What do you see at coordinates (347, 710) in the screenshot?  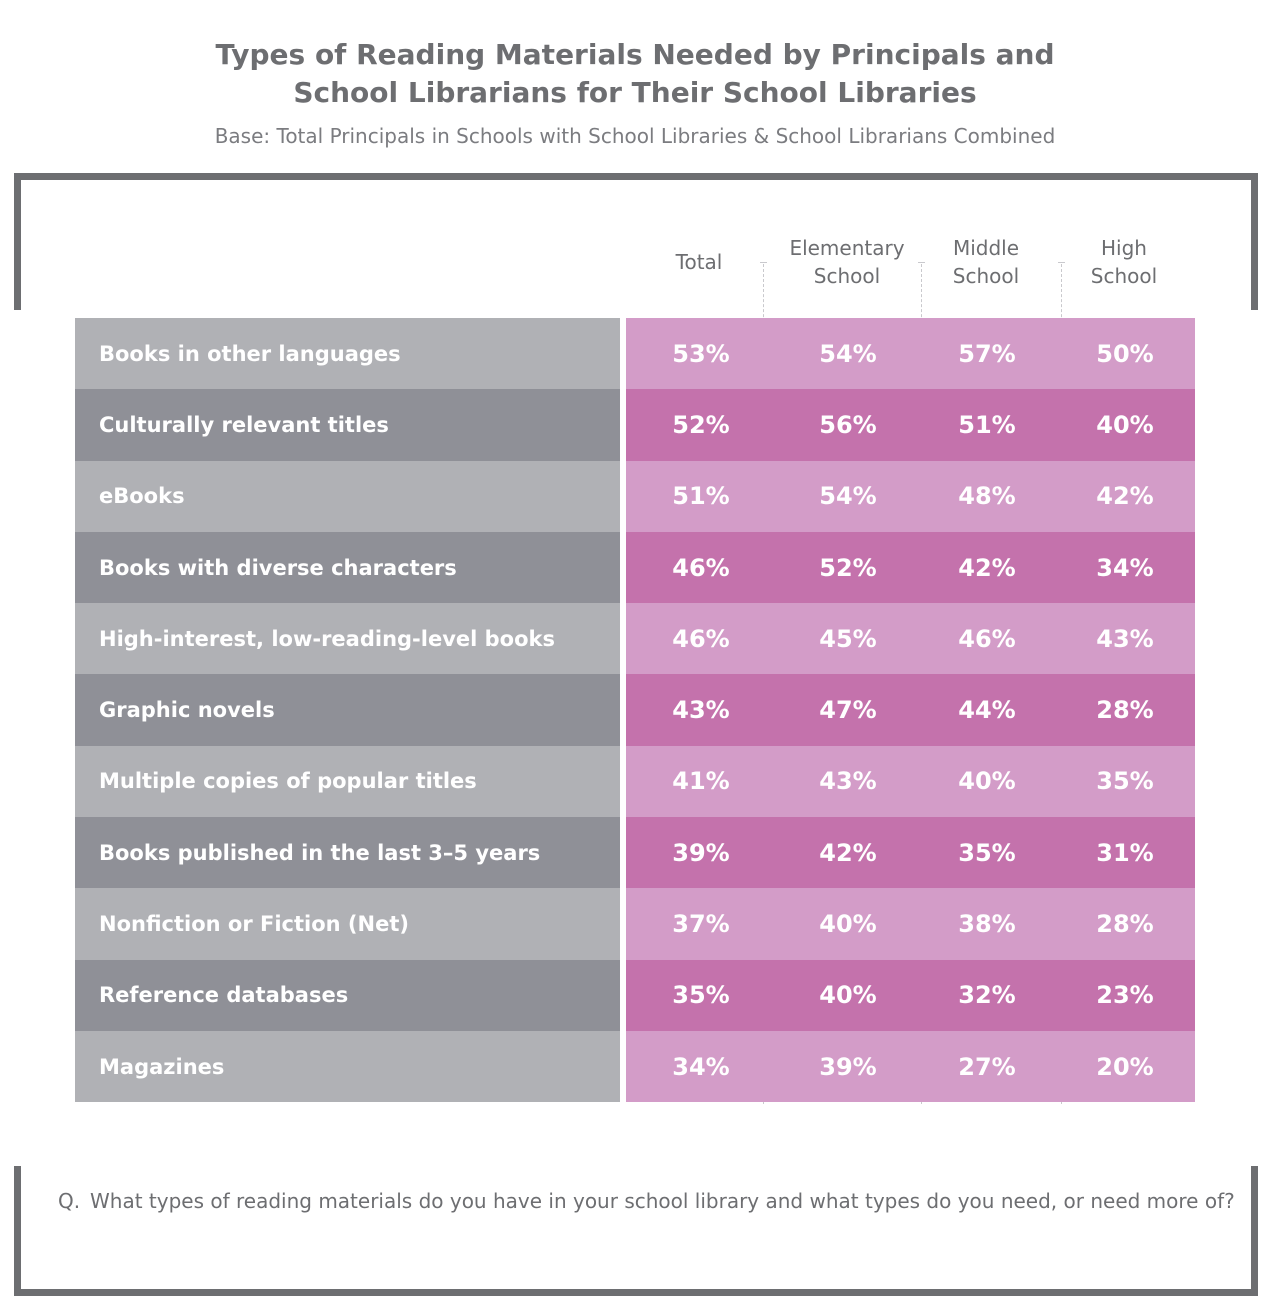 I see `row-label: Graphic novels` at bounding box center [347, 710].